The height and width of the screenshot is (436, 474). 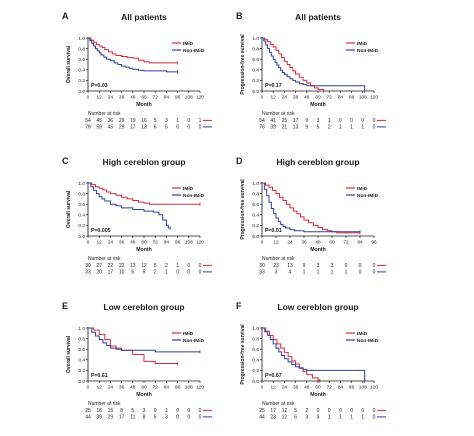 What do you see at coordinates (65, 161) in the screenshot?
I see `panel-letter: C` at bounding box center [65, 161].